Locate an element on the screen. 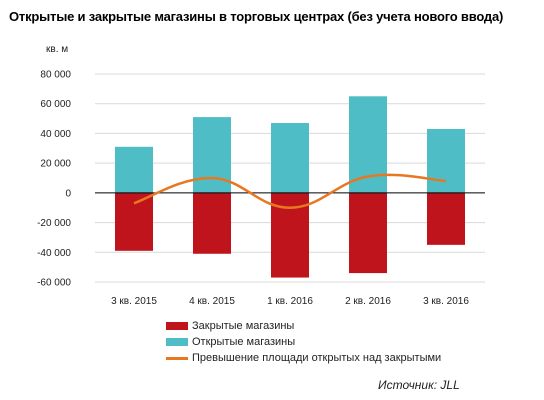  y-tick-label: 80 000 is located at coordinates (55, 75).